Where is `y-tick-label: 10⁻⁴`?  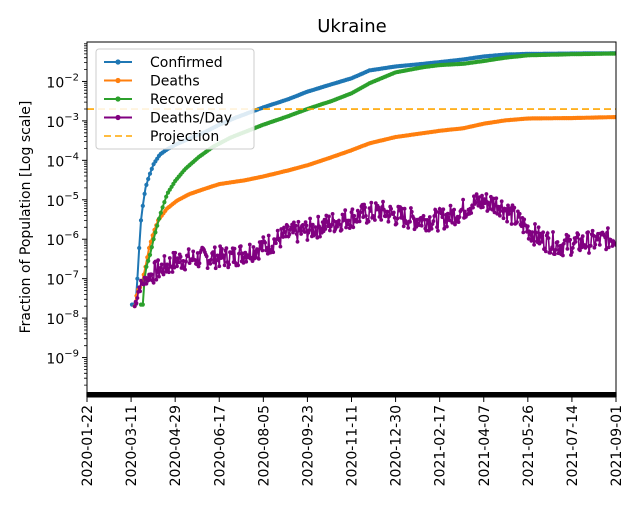 y-tick-label: 10⁻⁴ is located at coordinates (62, 160).